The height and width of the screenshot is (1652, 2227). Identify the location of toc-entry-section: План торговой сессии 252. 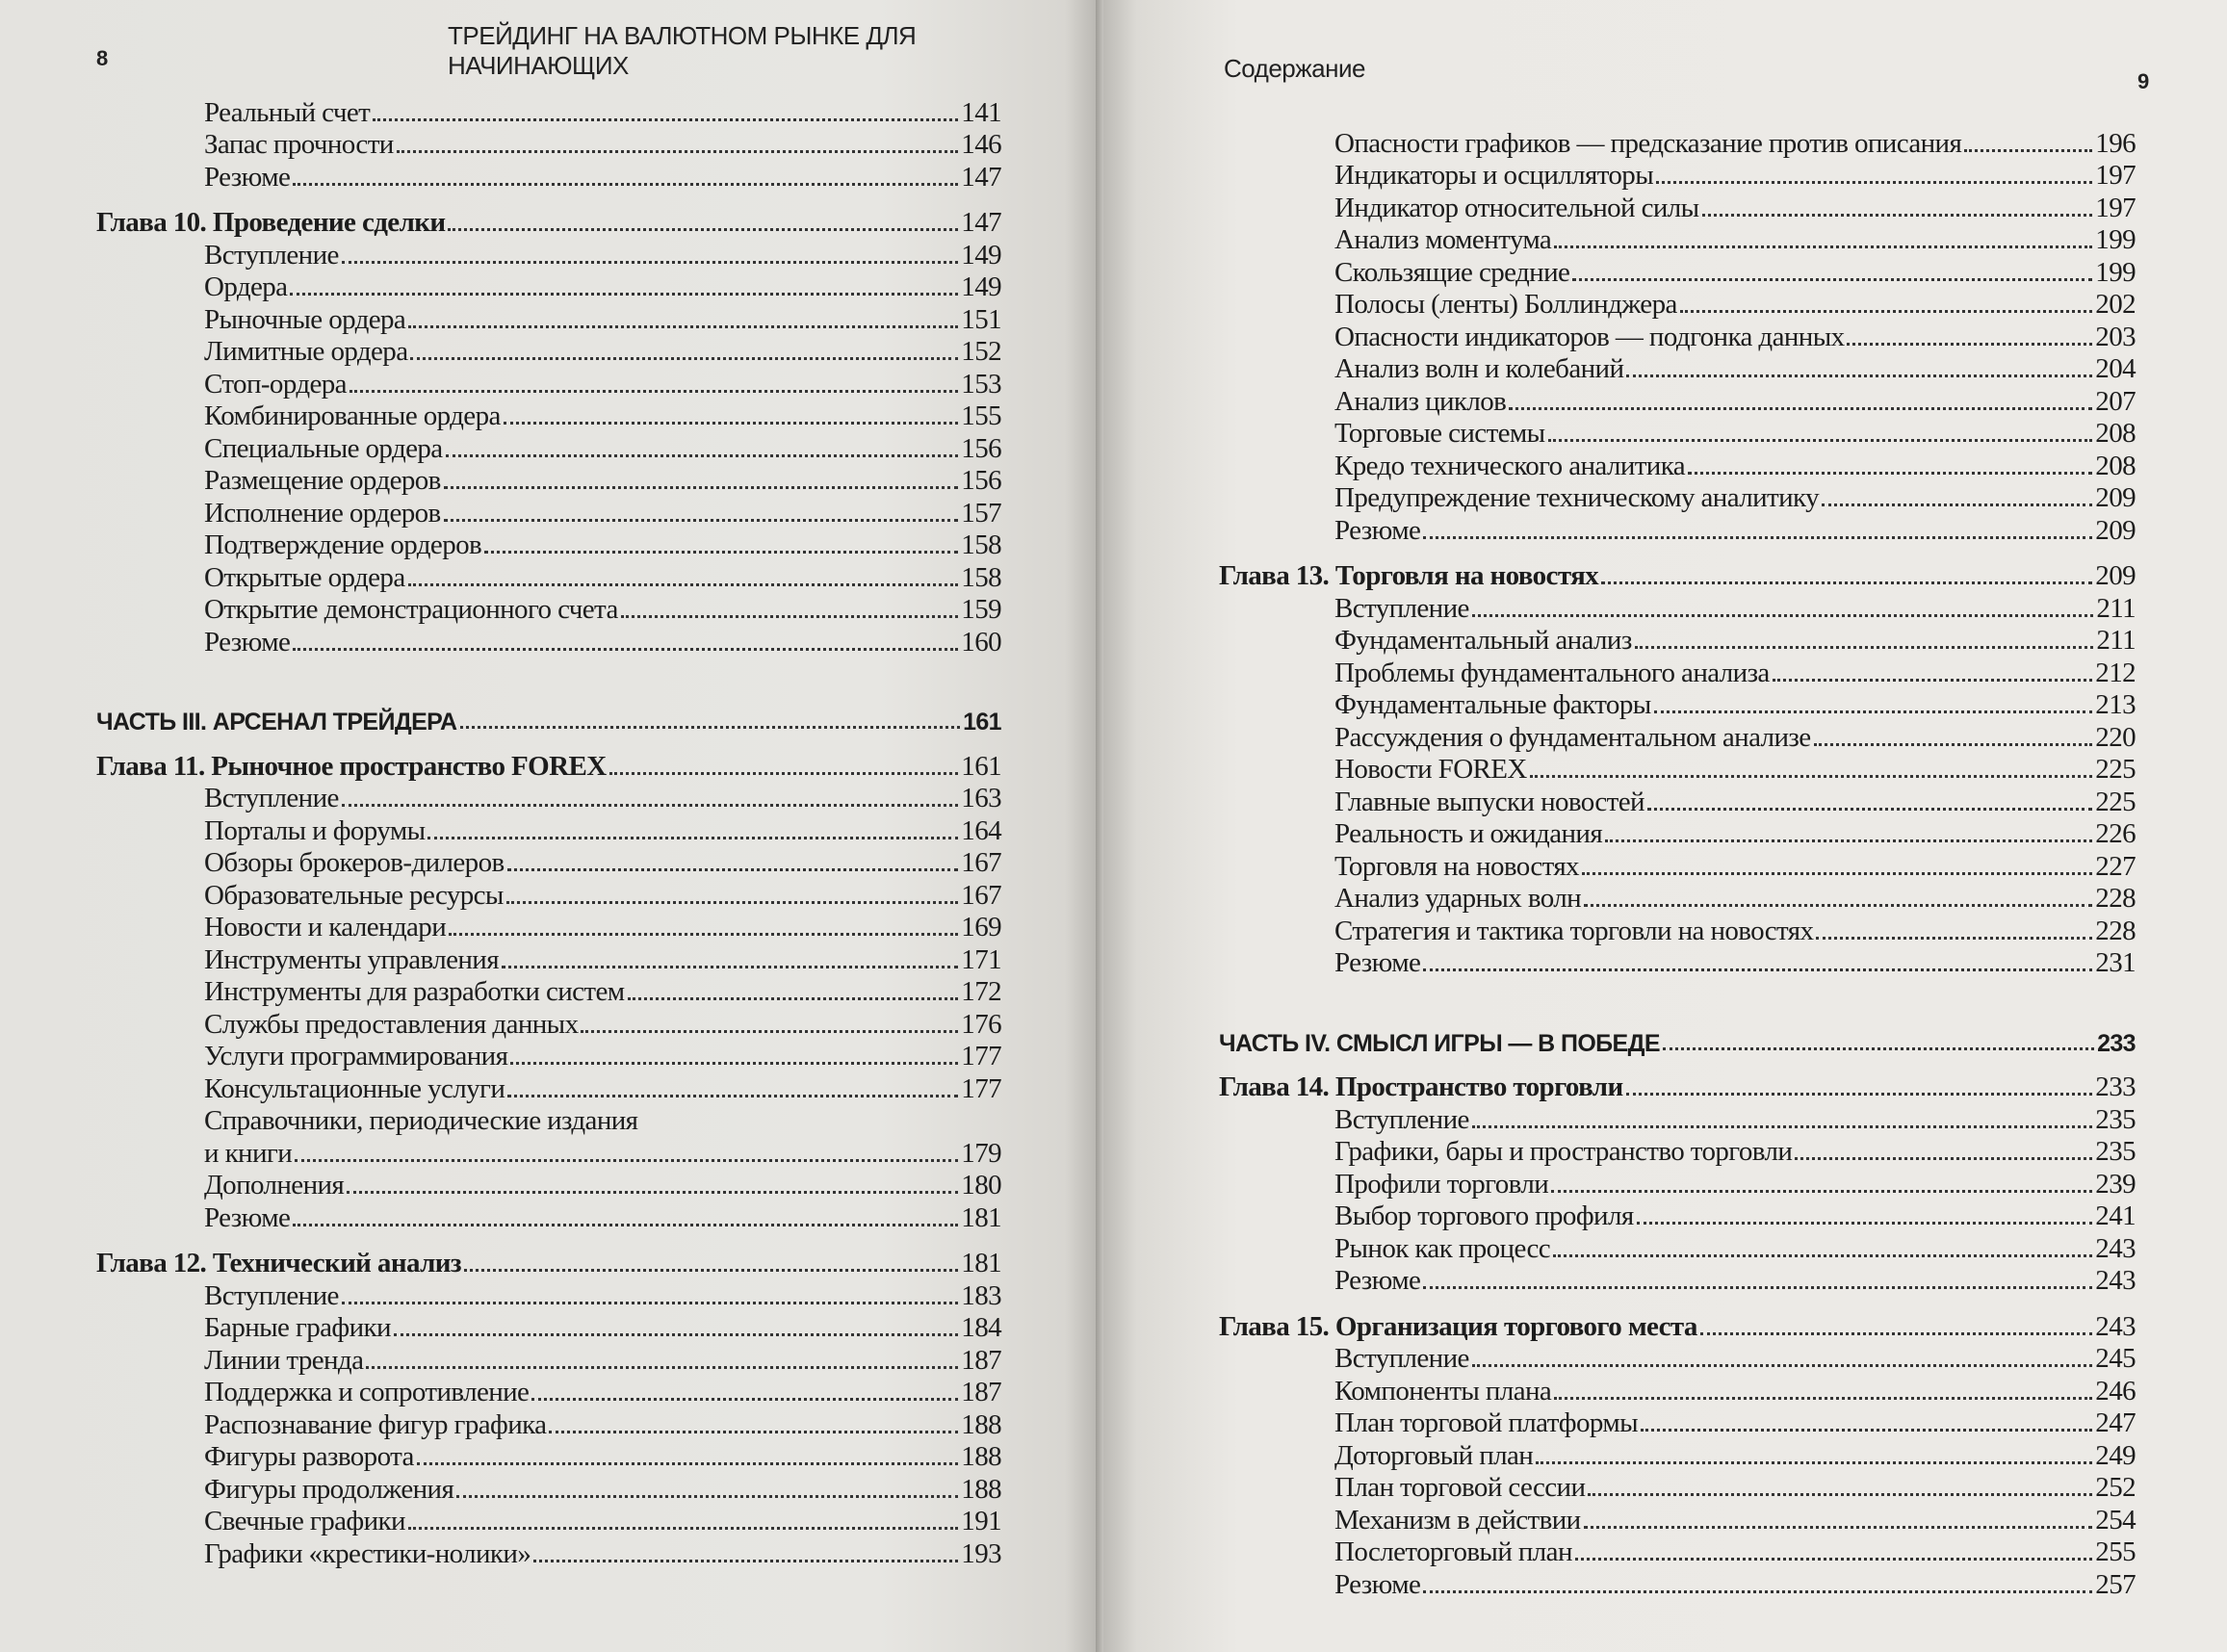
(1678, 1488).